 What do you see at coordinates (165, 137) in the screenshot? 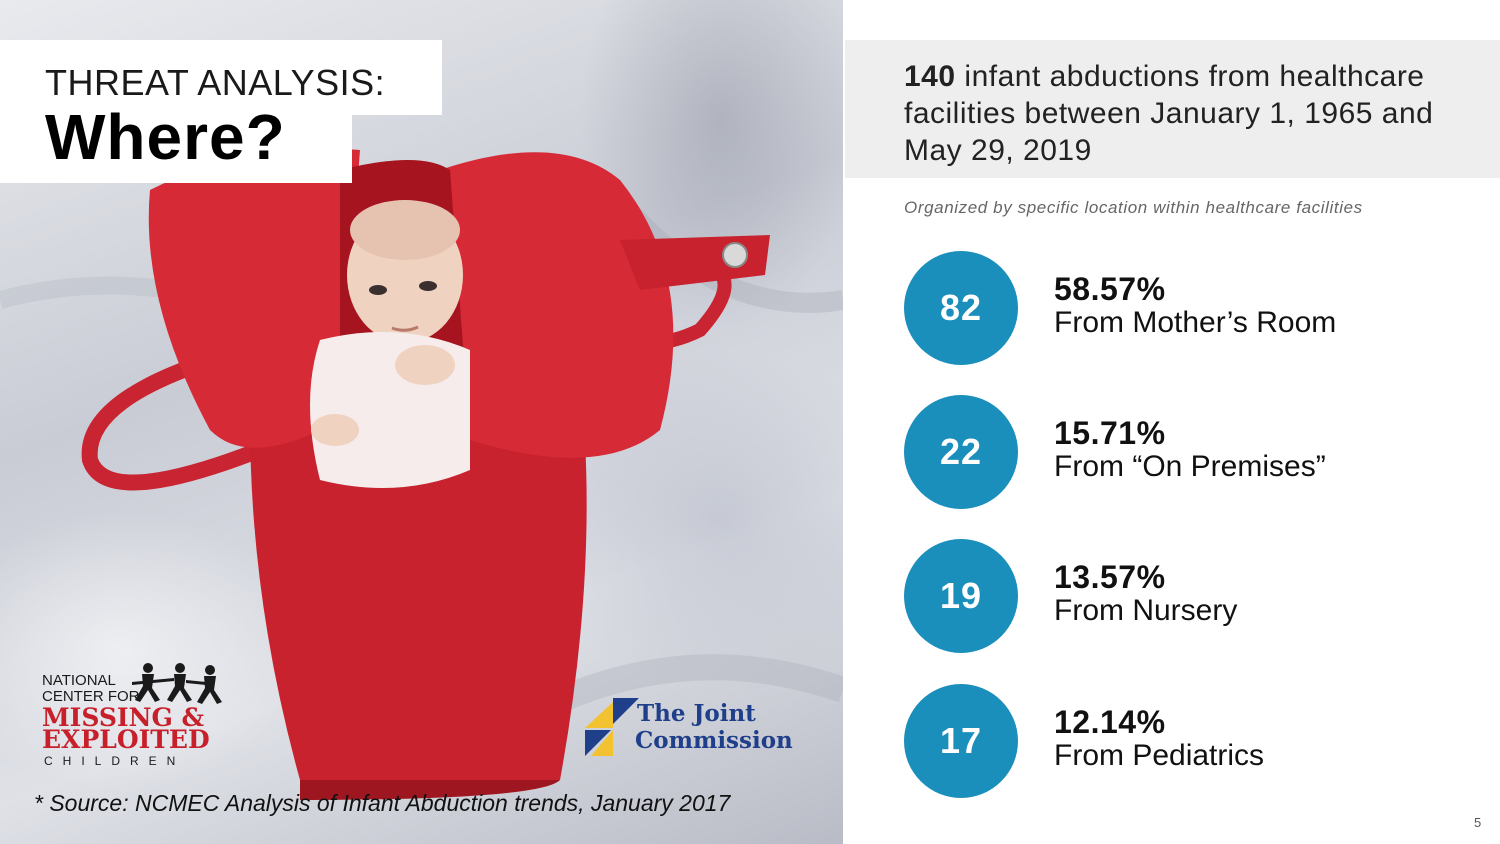
I see `title-where: Where?` at bounding box center [165, 137].